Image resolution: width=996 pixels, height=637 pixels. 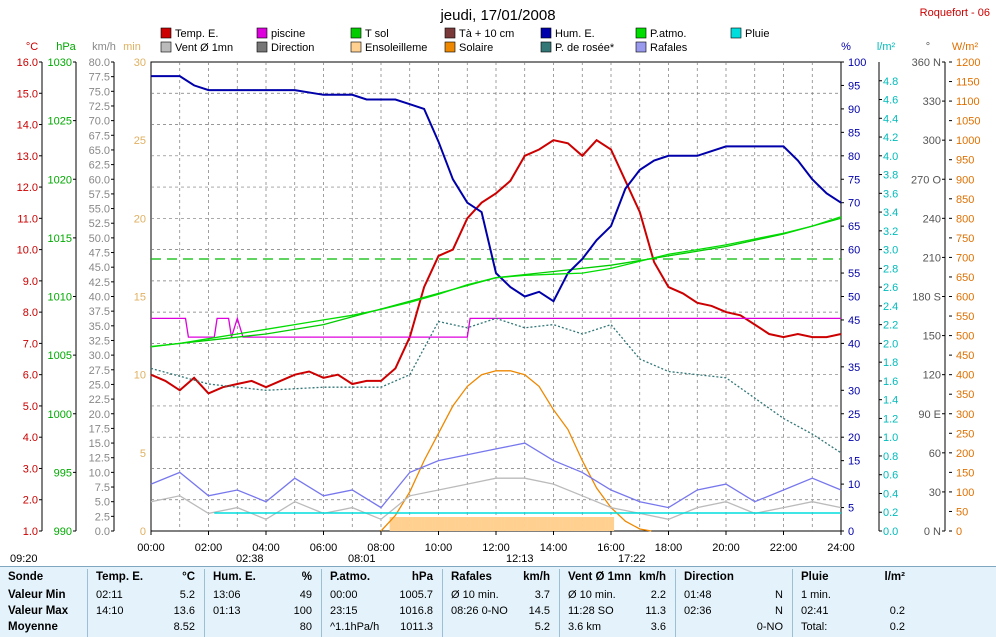 I want to click on temp-axis-tick-label: 16.0, so click(x=27, y=63).